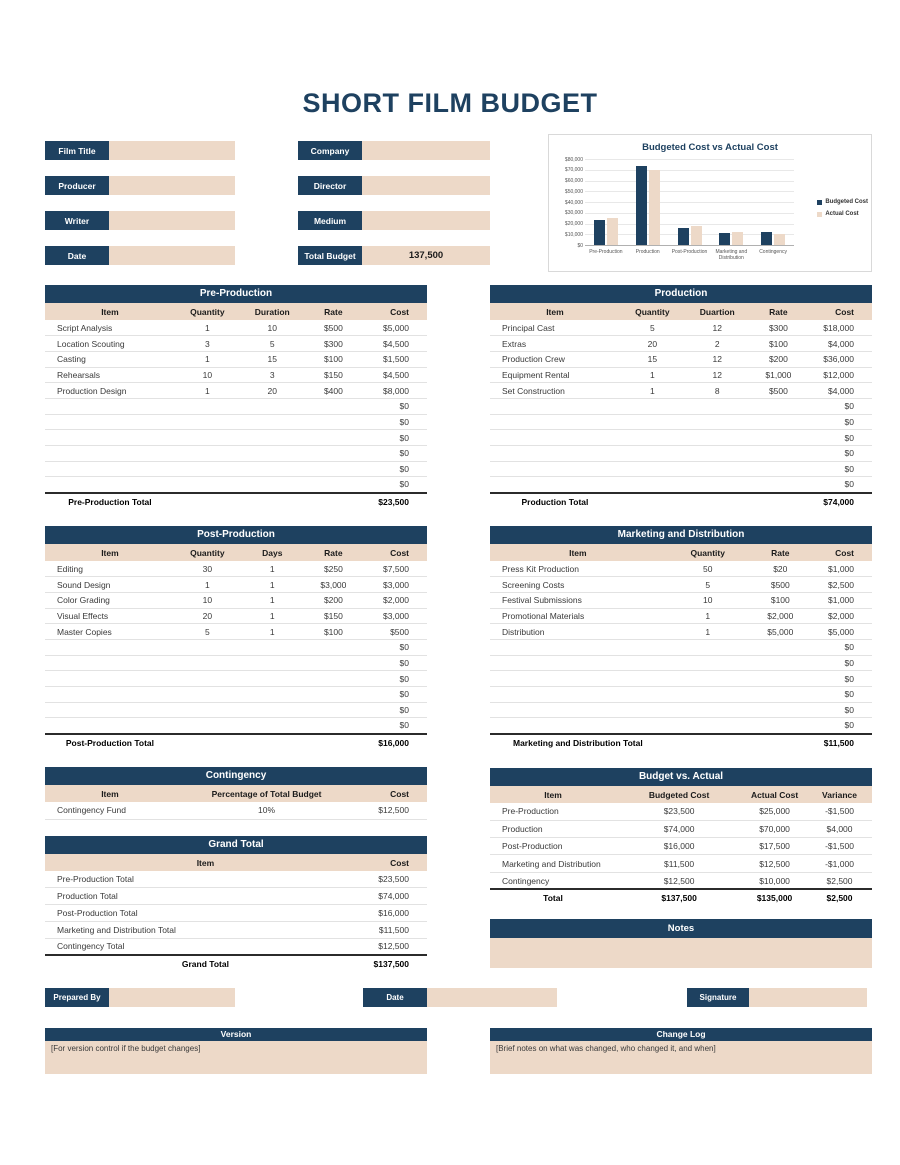 The width and height of the screenshot is (900, 1165). I want to click on director-field, so click(426, 185).